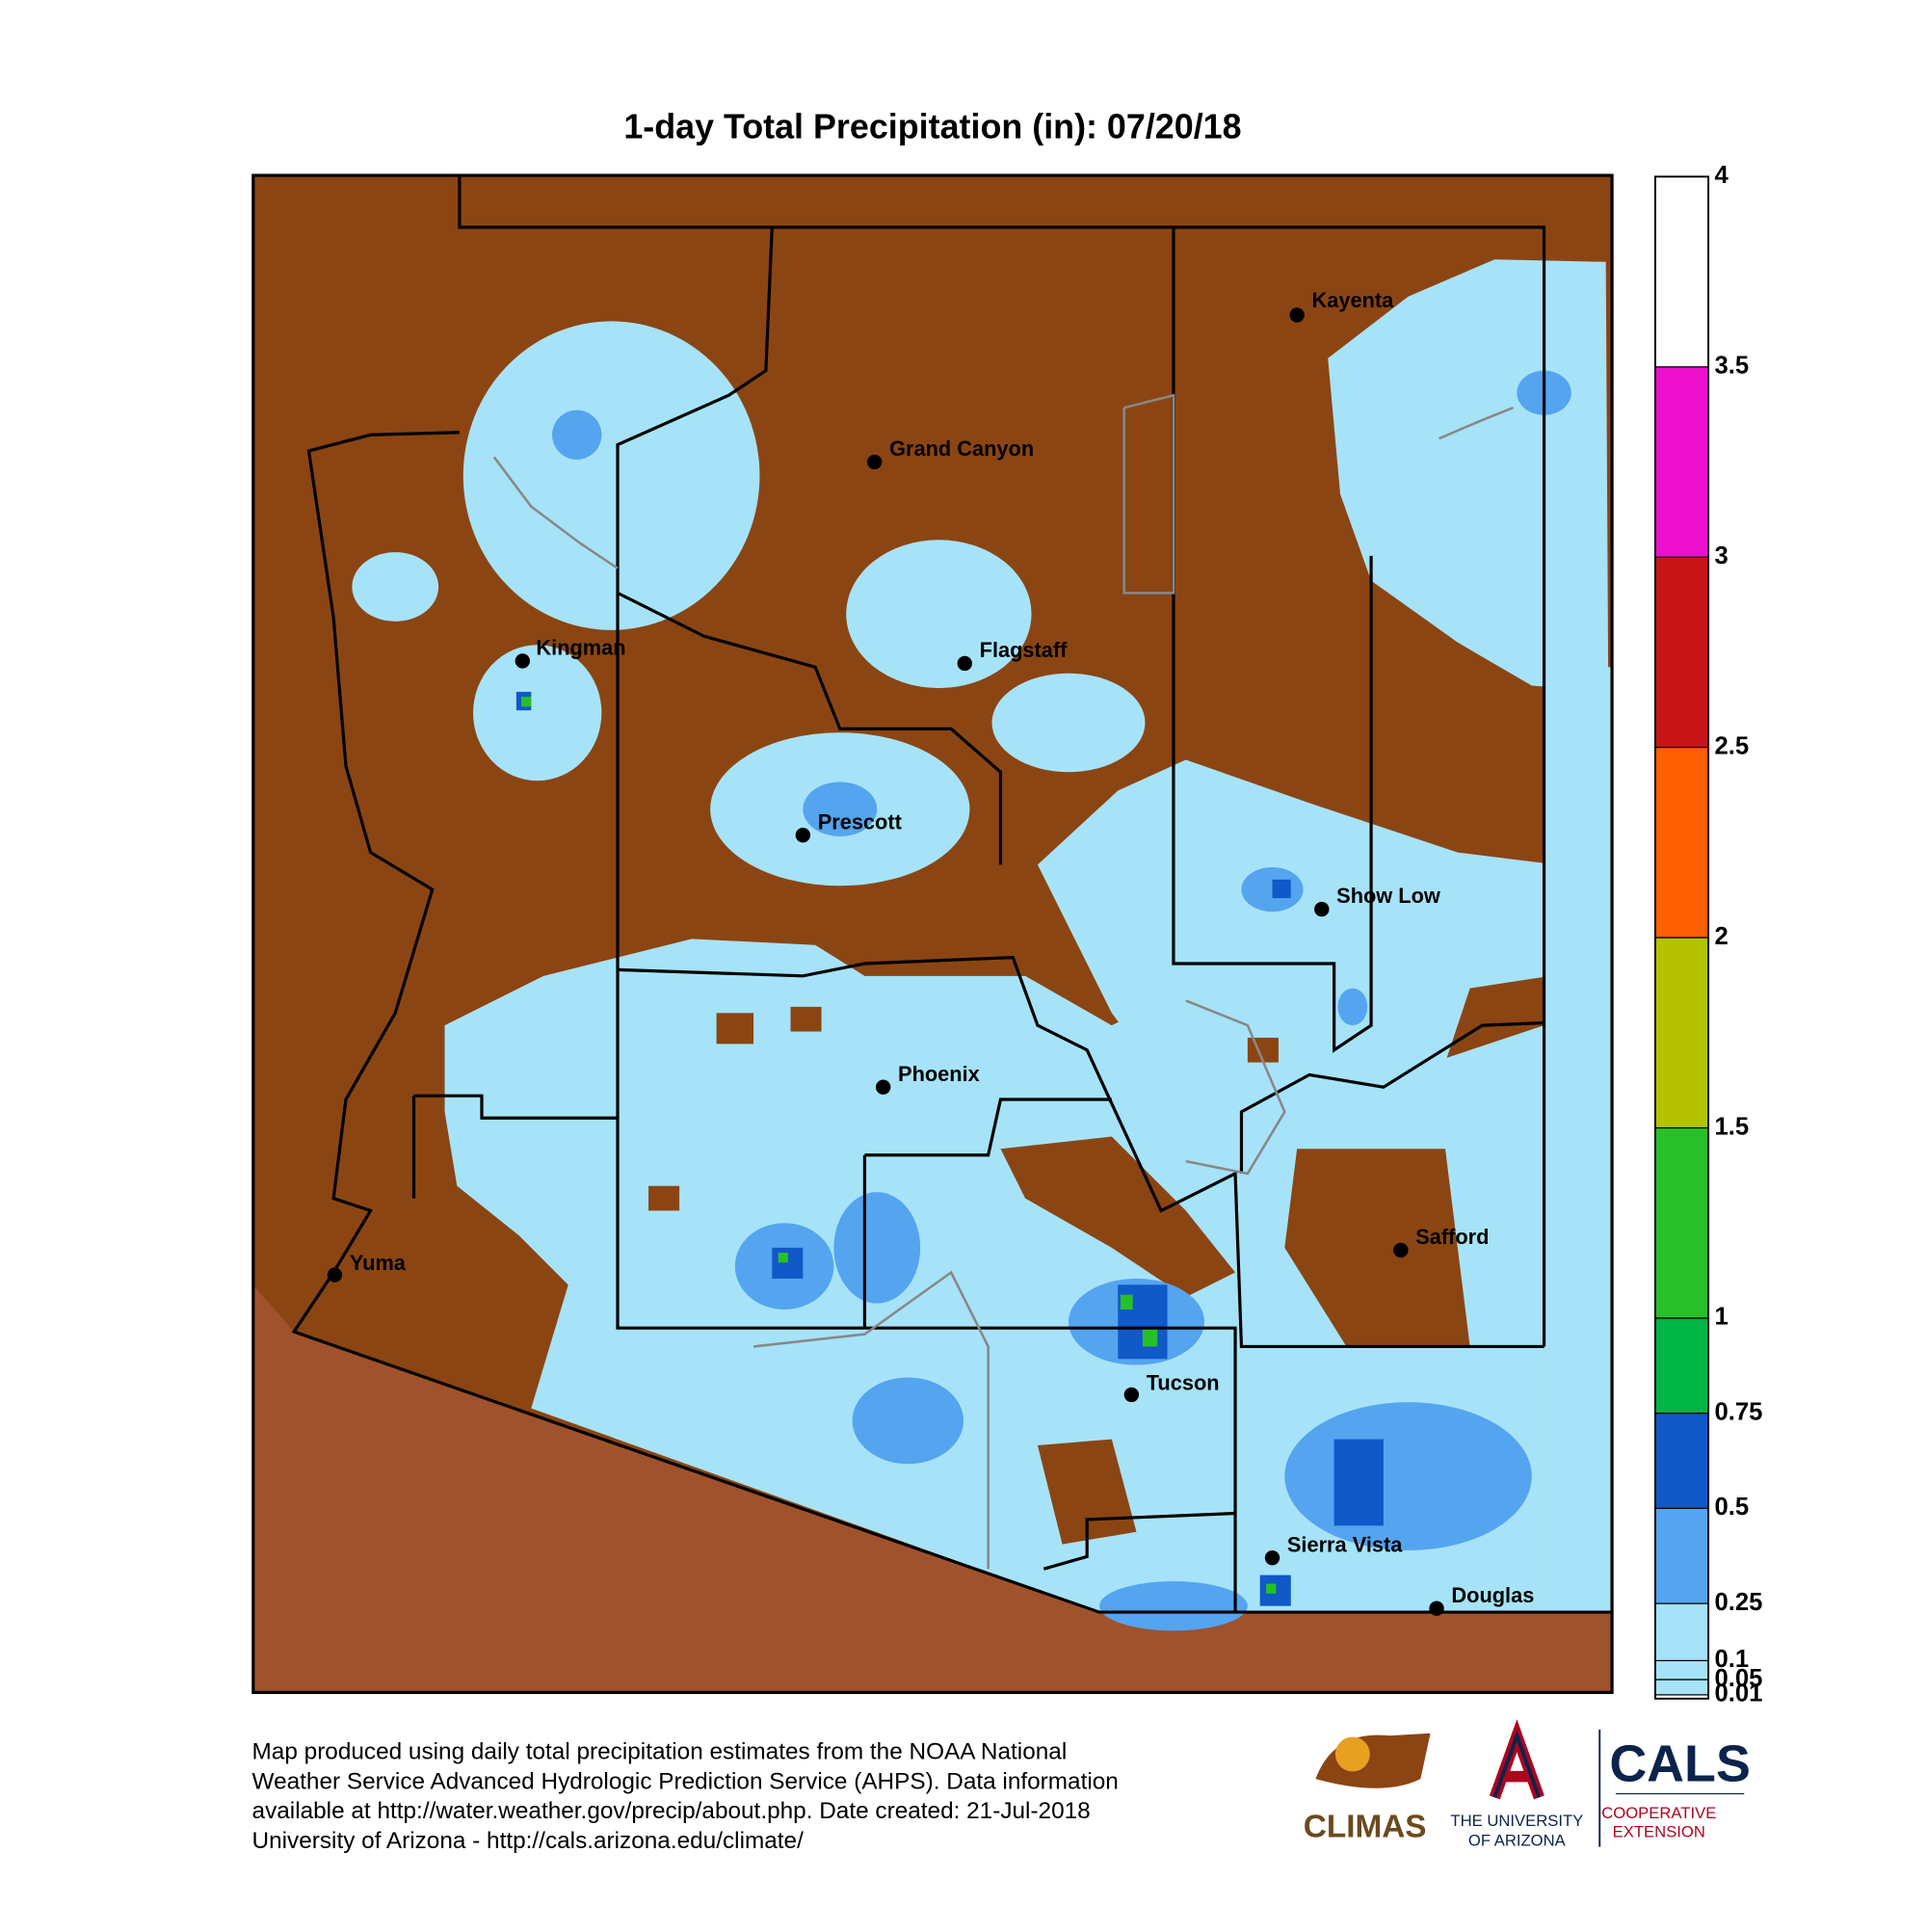 This screenshot has width=1927, height=1932. I want to click on ua-logo-text: OF ARIZONA, so click(1517, 1840).